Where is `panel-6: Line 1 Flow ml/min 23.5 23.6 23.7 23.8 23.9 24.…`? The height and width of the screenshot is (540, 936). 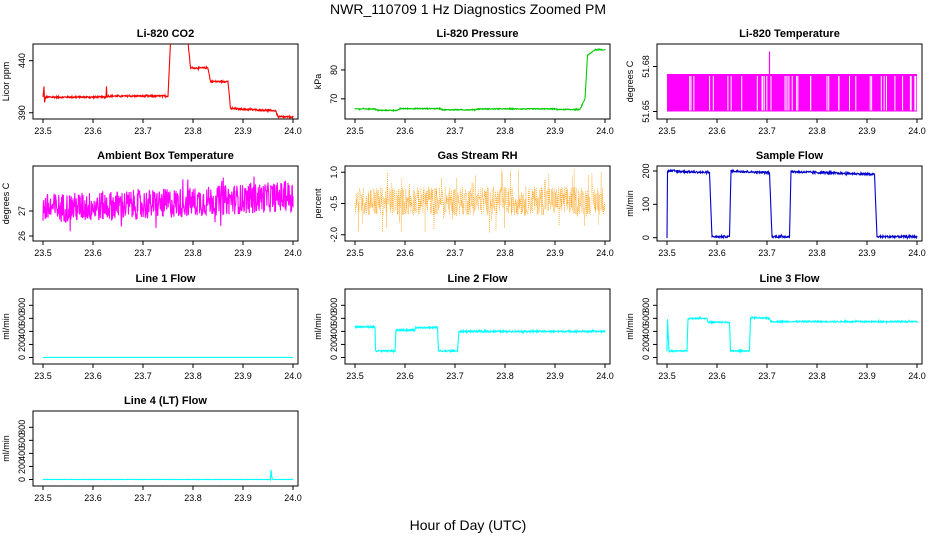
panel-6: Line 1 Flow ml/min 23.5 23.6 23.7 23.8 23.9 24.… is located at coordinates (151, 327).